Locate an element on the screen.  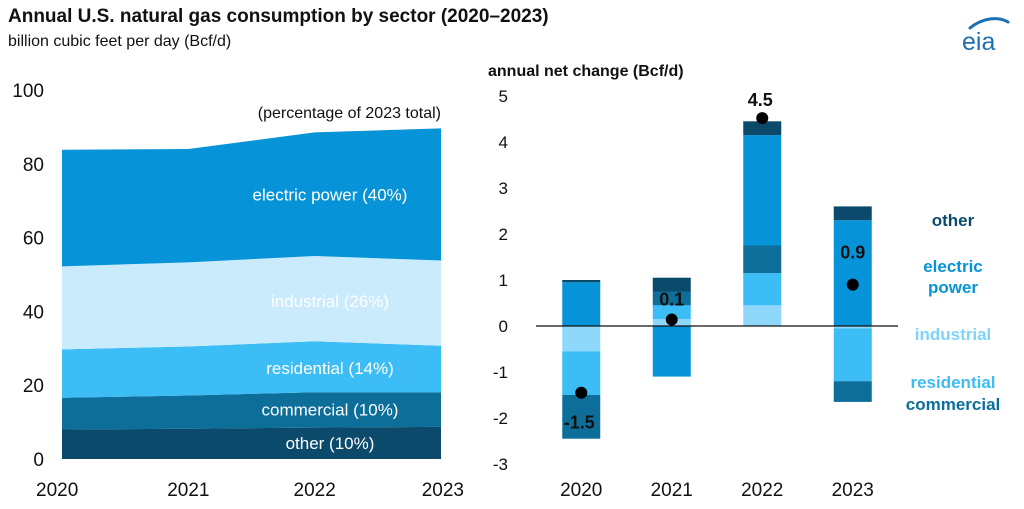
area-label-commercial: commercial (10%) is located at coordinates (330, 410).